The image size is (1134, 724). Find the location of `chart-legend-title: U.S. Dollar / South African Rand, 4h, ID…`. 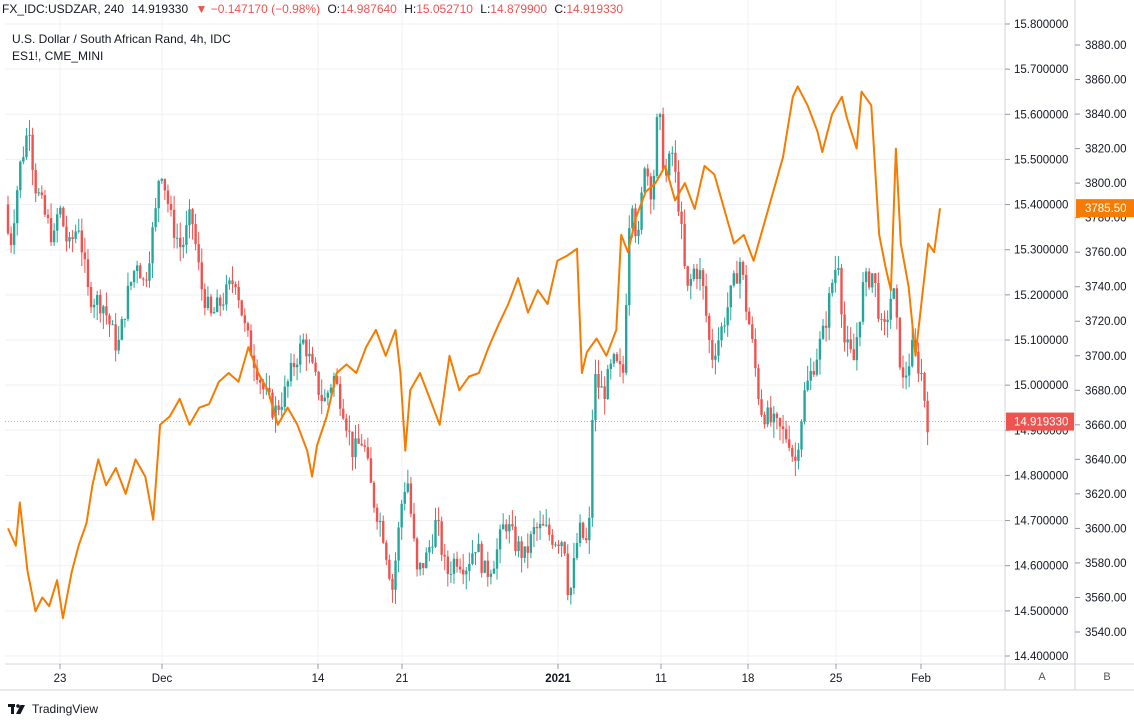

chart-legend-title: U.S. Dollar / South African Rand, 4h, ID… is located at coordinates (121, 39).